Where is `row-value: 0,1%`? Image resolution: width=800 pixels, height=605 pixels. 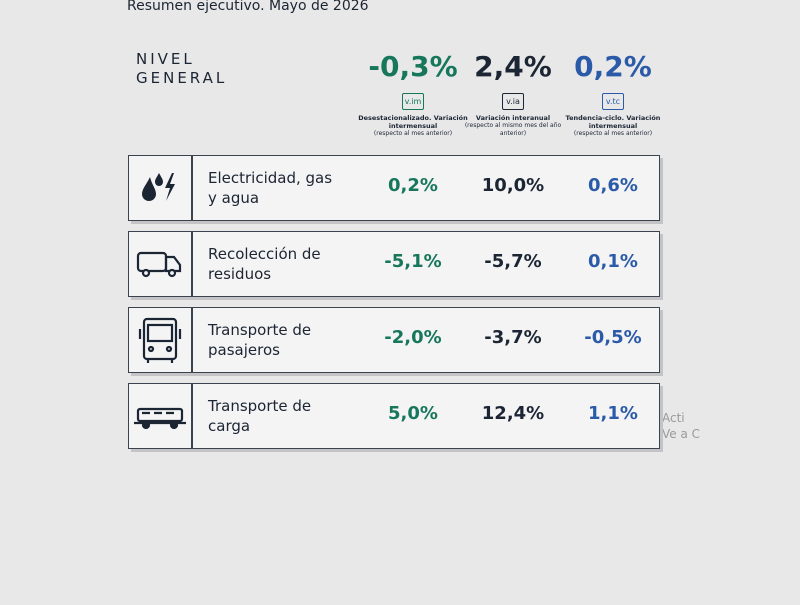
row-value: 0,1% is located at coordinates (613, 261).